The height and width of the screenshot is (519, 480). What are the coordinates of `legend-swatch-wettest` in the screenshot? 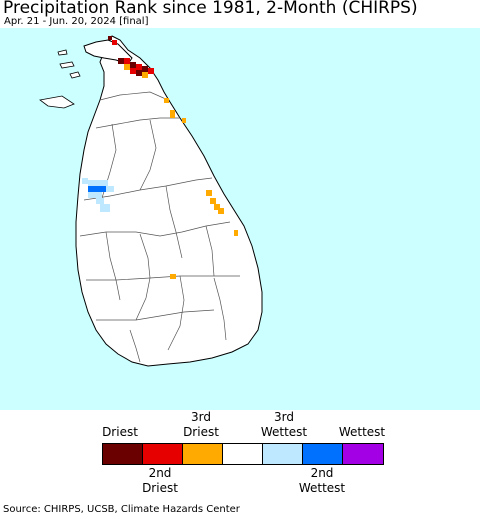 It's located at (363, 454).